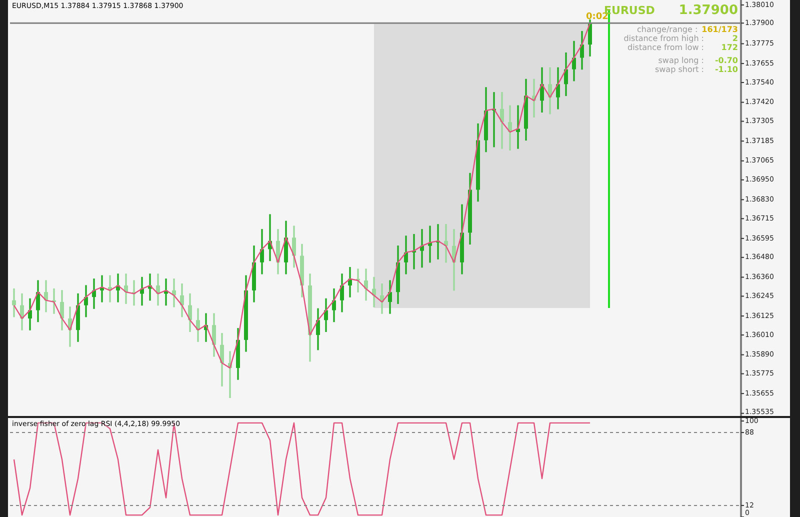 The width and height of the screenshot is (800, 517). Describe the element at coordinates (597, 17) in the screenshot. I see `annotation: 0:02` at that location.